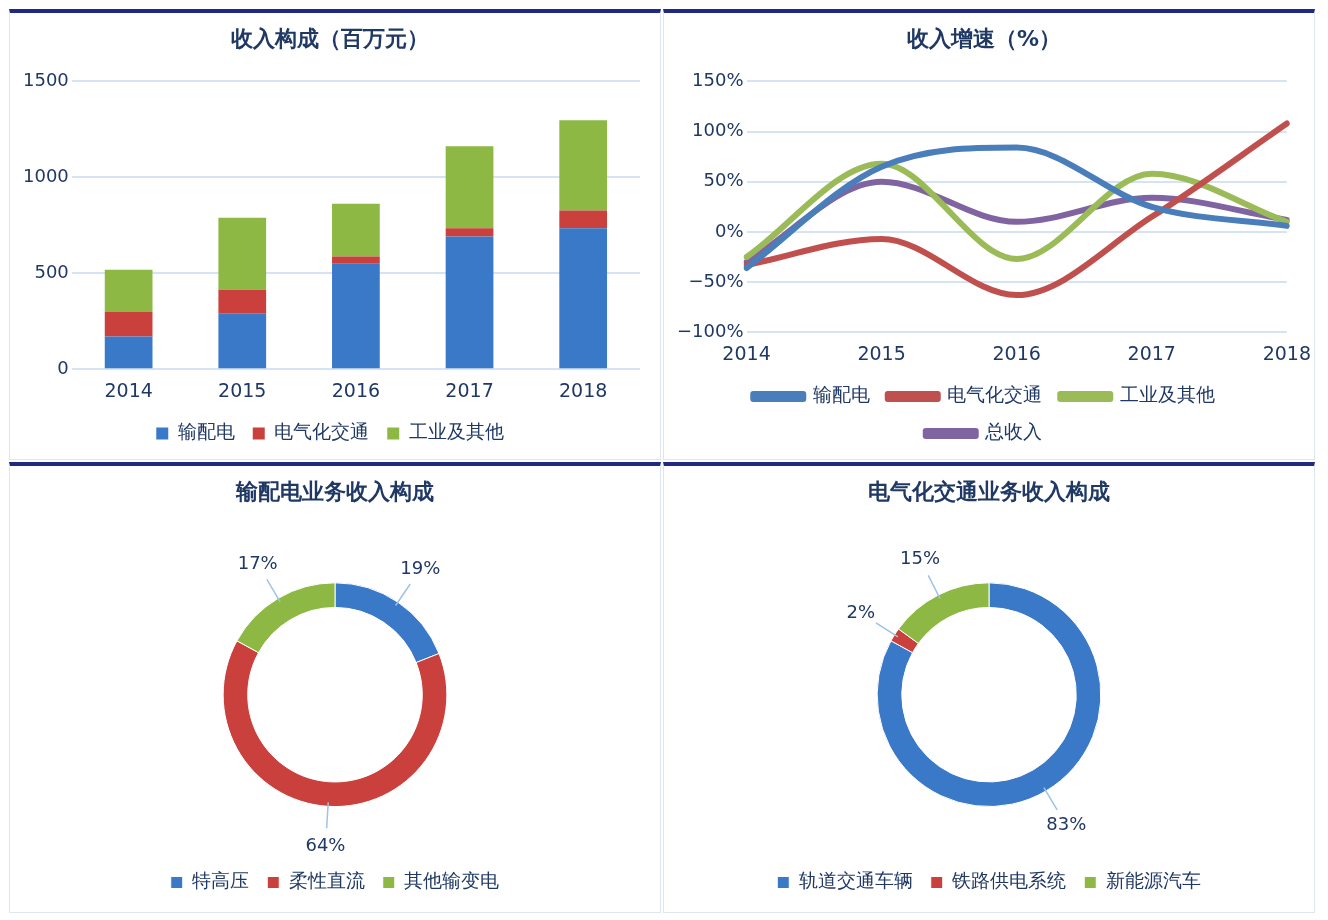 This screenshot has width=1328, height=920. What do you see at coordinates (1009, 880) in the screenshot?
I see `legend-label: 铁路供电系统` at bounding box center [1009, 880].